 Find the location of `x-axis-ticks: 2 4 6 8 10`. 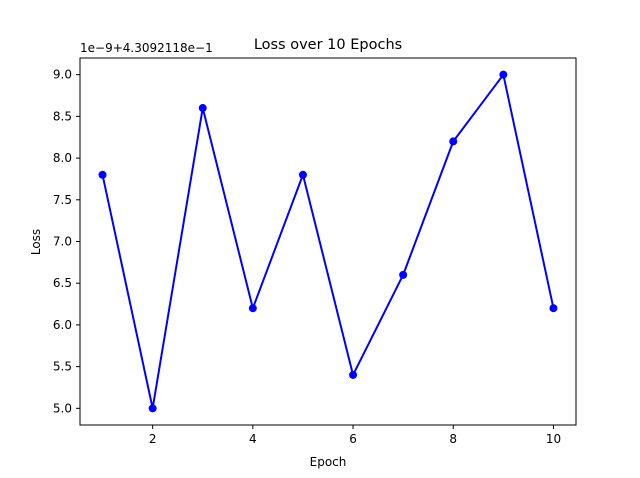

x-axis-ticks: 2 4 6 8 10 is located at coordinates (355, 435).